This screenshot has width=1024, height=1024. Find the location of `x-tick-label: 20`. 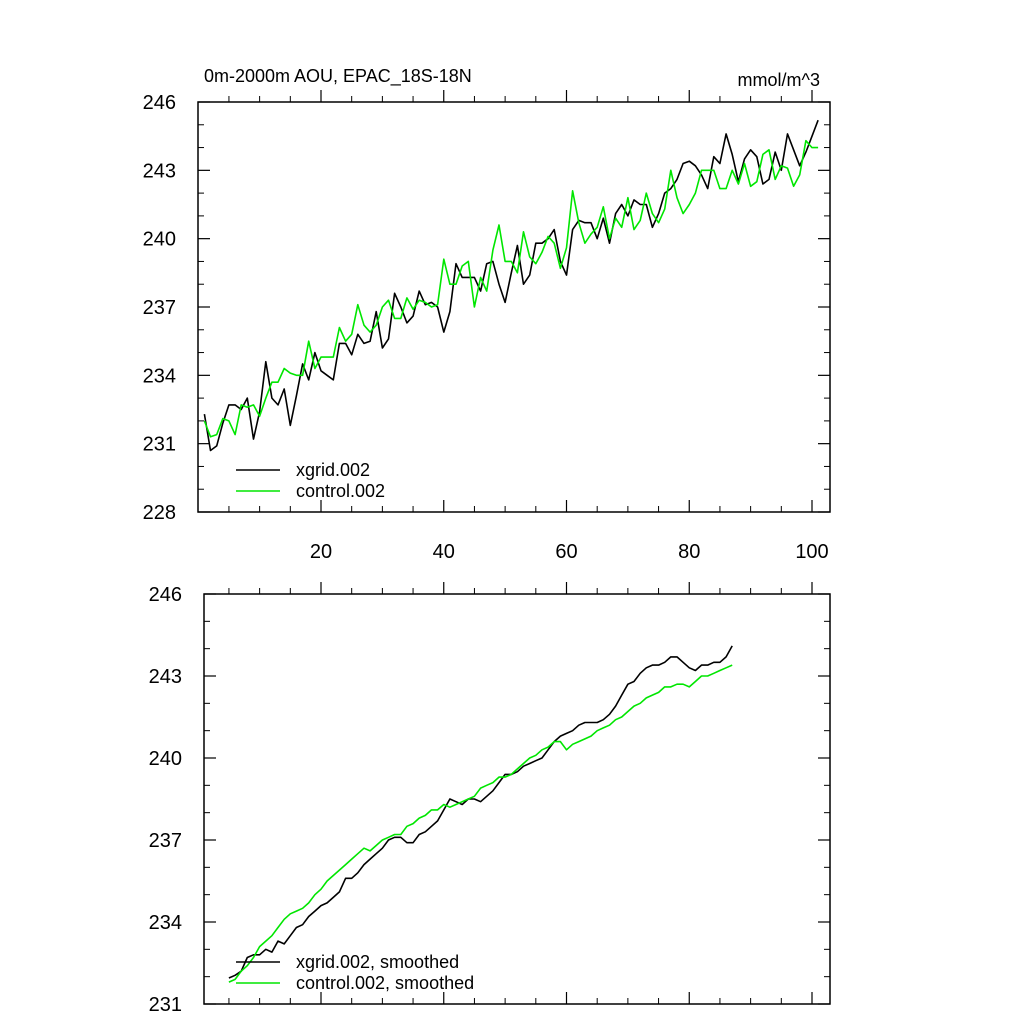

x-tick-label: 20 is located at coordinates (321, 552).